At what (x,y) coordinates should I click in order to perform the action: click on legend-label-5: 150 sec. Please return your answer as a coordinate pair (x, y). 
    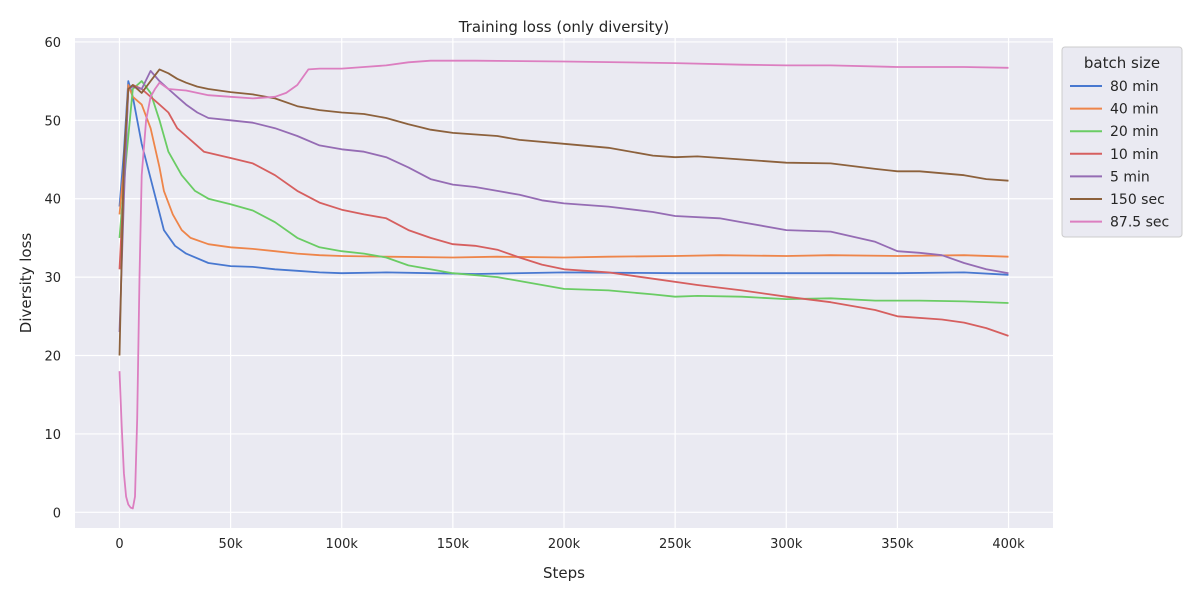
    Looking at the image, I should click on (1137, 200).